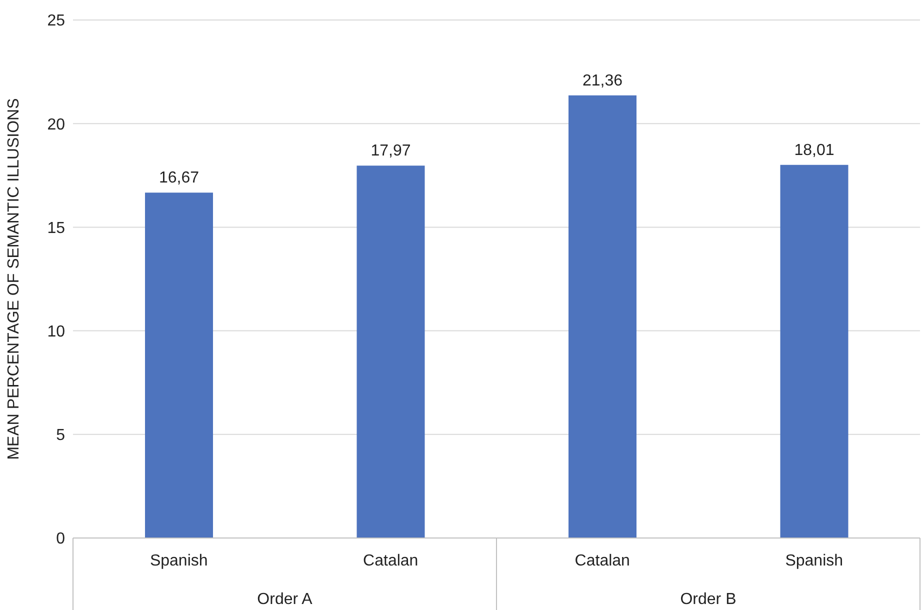  What do you see at coordinates (56, 331) in the screenshot?
I see `y-tick-label: 10` at bounding box center [56, 331].